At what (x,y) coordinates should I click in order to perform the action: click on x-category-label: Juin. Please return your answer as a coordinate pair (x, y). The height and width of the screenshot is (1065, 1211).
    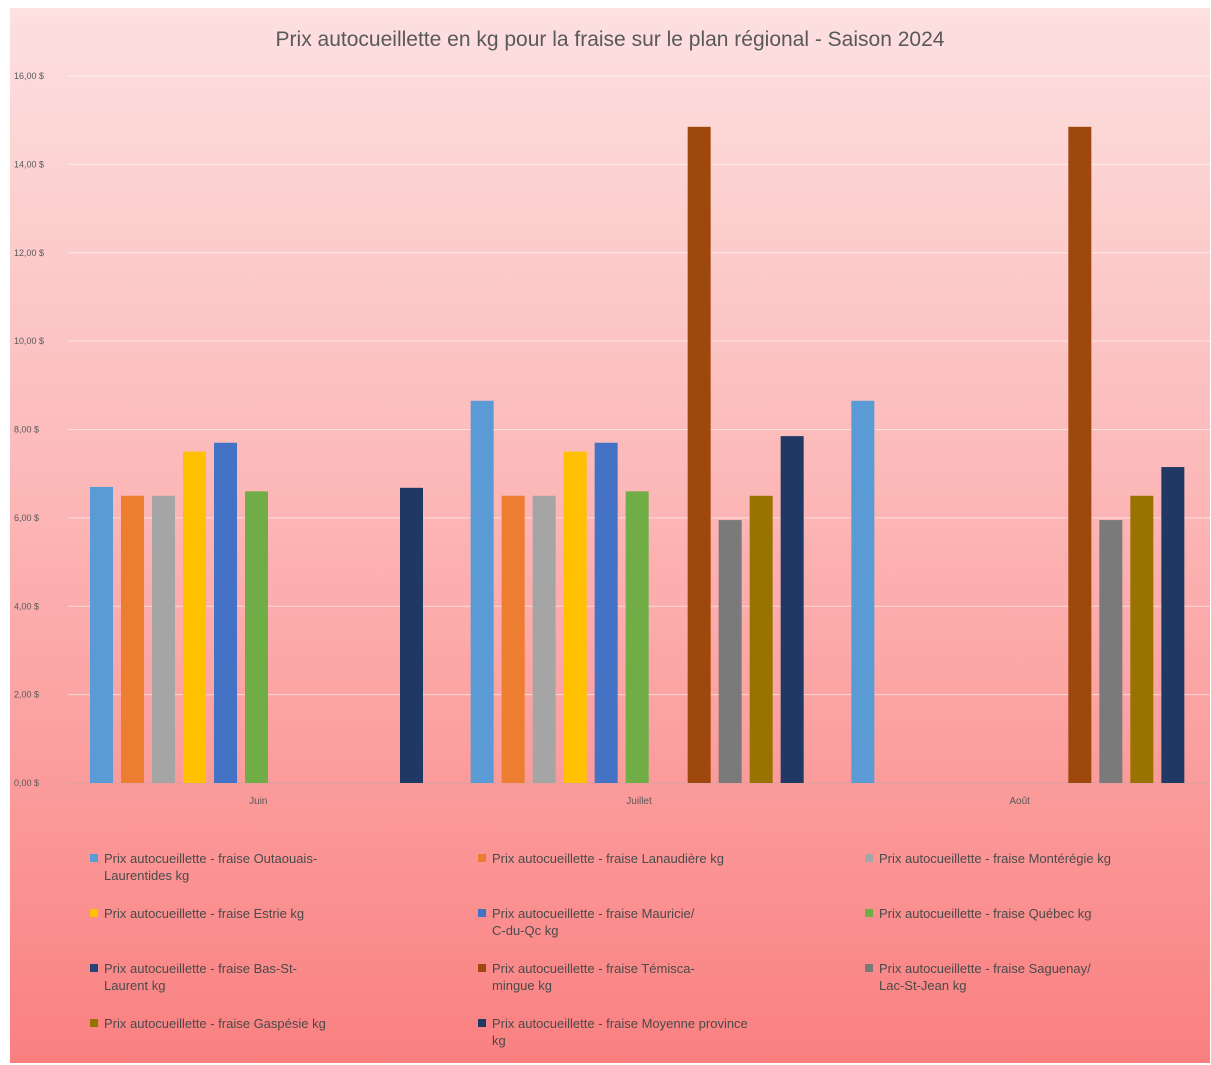
    Looking at the image, I should click on (258, 801).